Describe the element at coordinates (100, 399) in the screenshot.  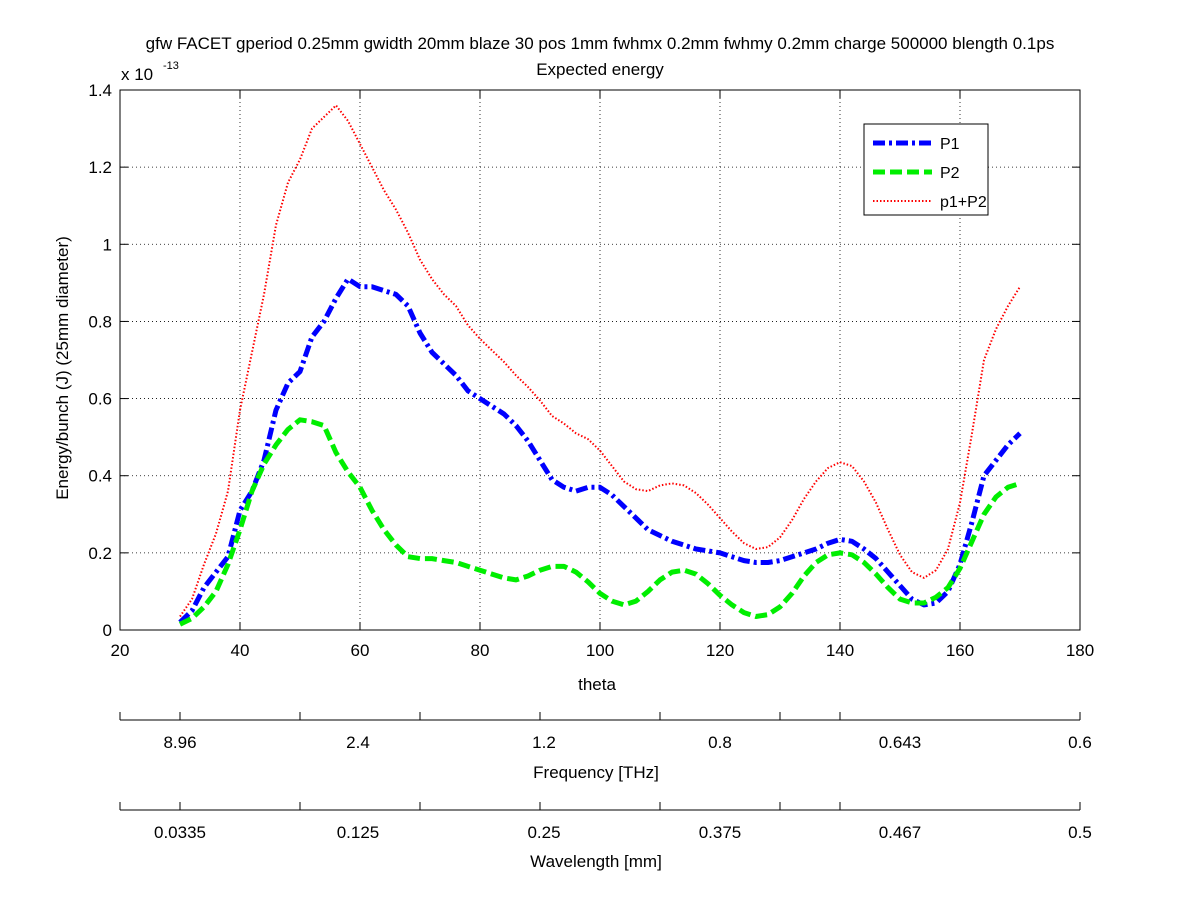
I see `y-tick-label: 0.6` at that location.